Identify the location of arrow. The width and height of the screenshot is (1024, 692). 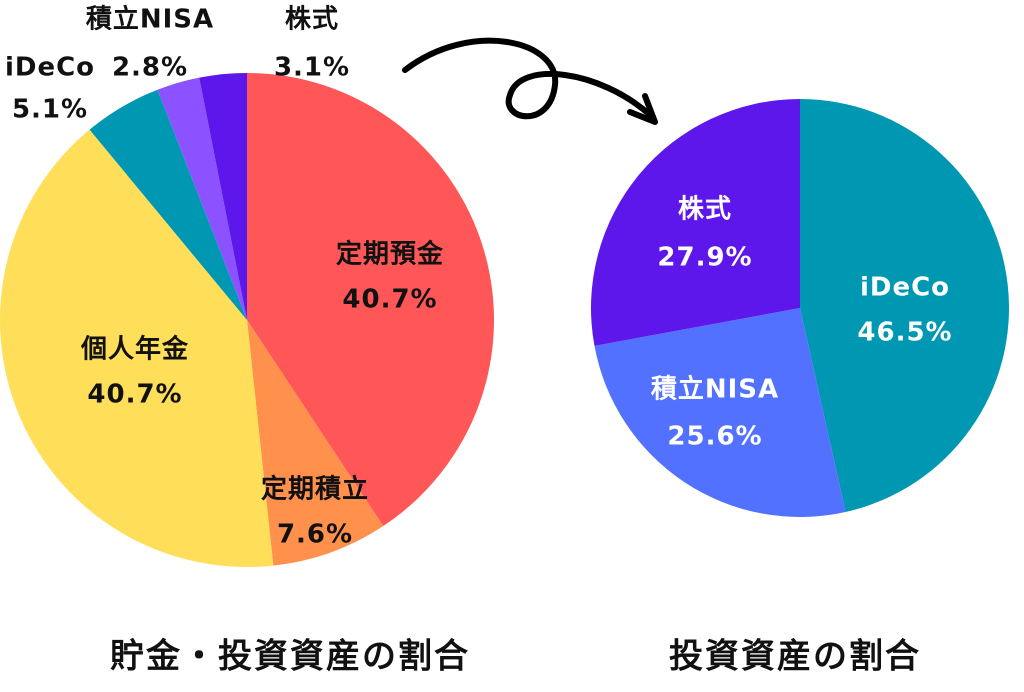
(527, 78).